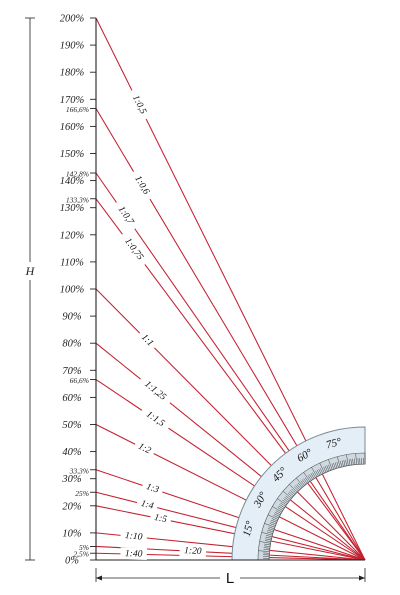  What do you see at coordinates (81, 554) in the screenshot?
I see `y-tick-label: 2,5%` at bounding box center [81, 554].